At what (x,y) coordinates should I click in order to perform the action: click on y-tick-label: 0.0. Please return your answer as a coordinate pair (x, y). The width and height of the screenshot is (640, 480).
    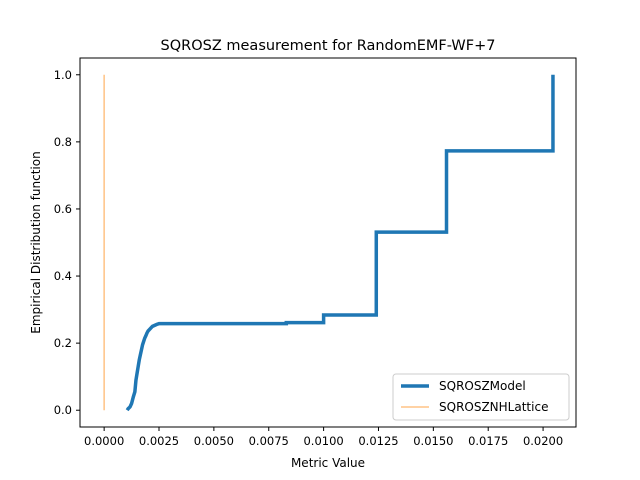
    Looking at the image, I should click on (63, 410).